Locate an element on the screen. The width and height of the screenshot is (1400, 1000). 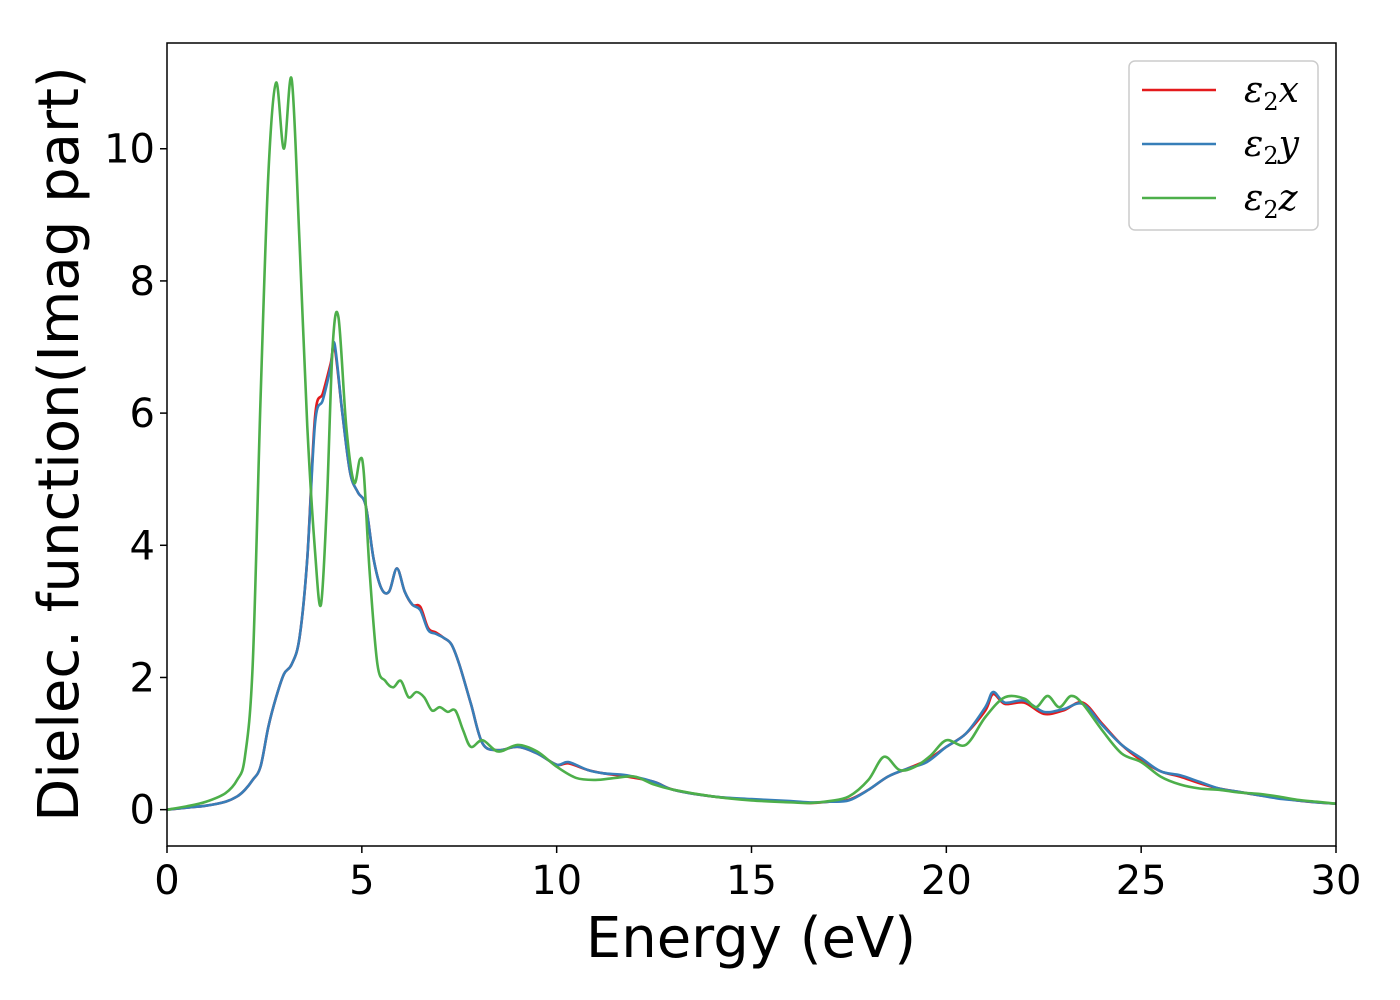
legend: ε2x ε2y ε2z is located at coordinates (1223, 145).